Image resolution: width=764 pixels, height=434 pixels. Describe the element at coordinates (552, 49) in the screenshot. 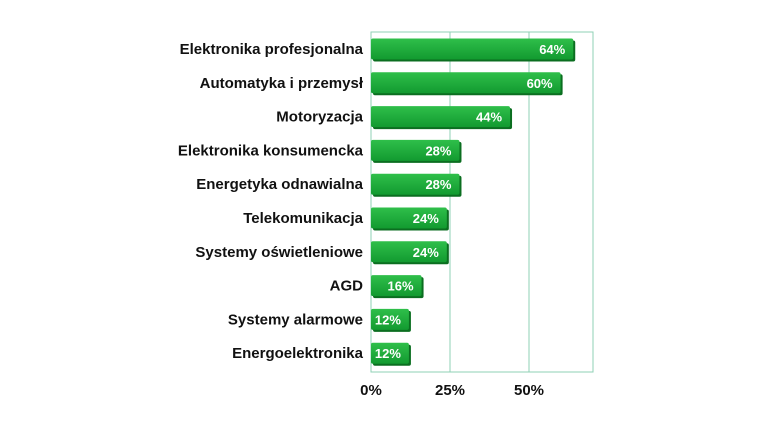

I see `data-label: 64%` at that location.